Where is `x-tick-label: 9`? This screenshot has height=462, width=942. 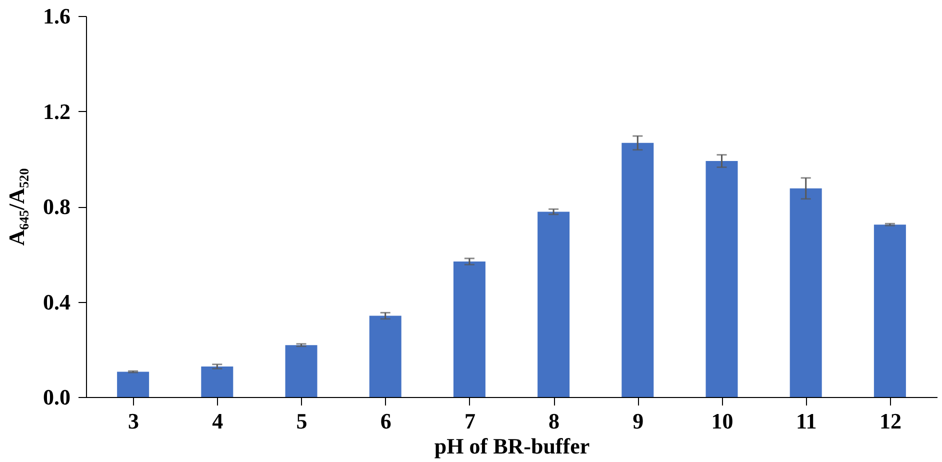
x-tick-label: 9 is located at coordinates (638, 421).